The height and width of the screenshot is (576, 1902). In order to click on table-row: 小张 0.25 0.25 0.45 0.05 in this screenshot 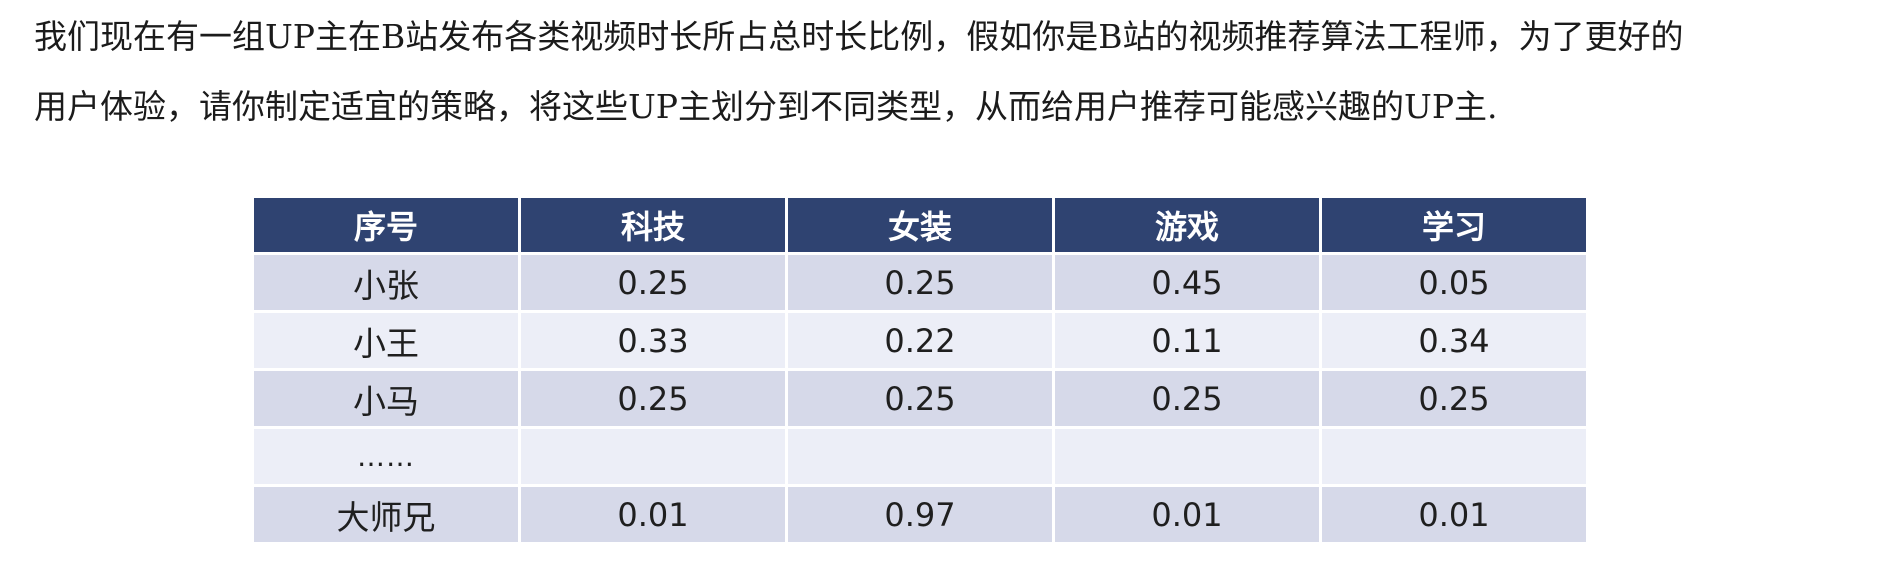, I will do `click(920, 282)`.